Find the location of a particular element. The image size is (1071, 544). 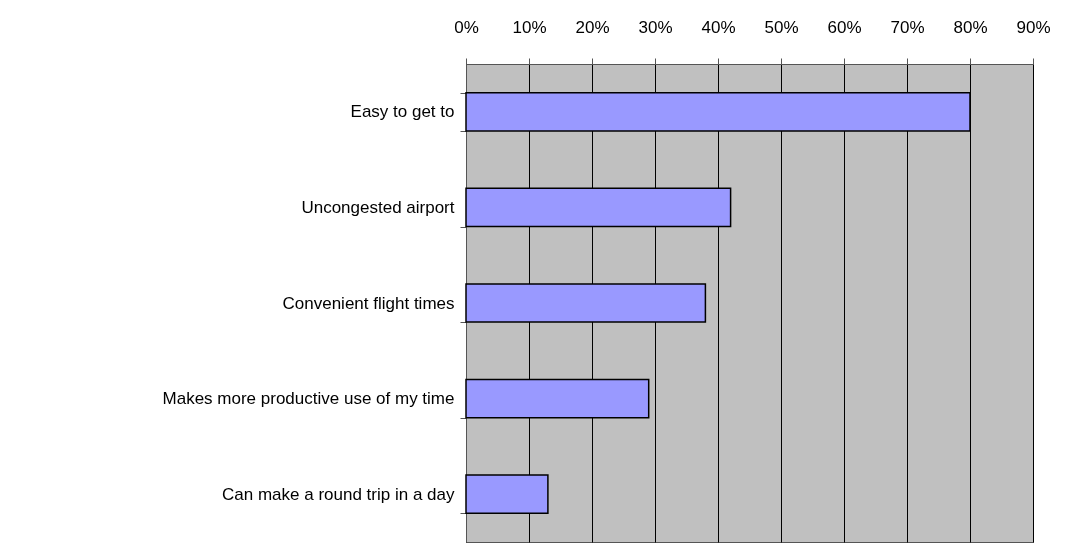

y-tick-label: Makes more productive use of my time is located at coordinates (308, 399).